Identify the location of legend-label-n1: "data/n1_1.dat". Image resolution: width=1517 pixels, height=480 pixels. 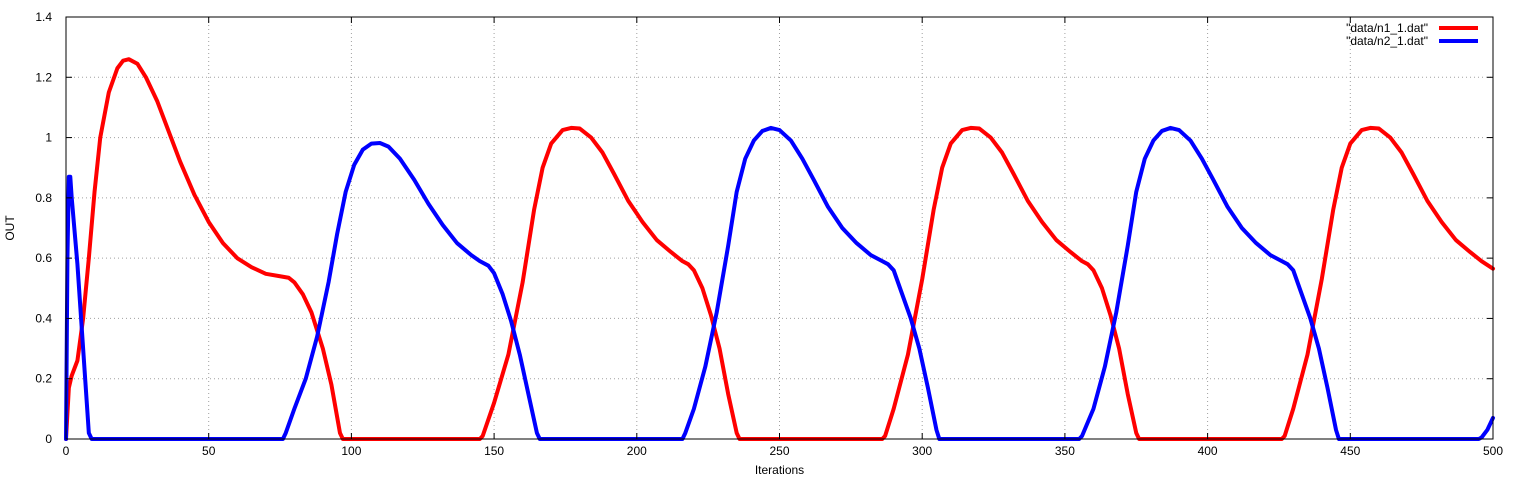
(1387, 28).